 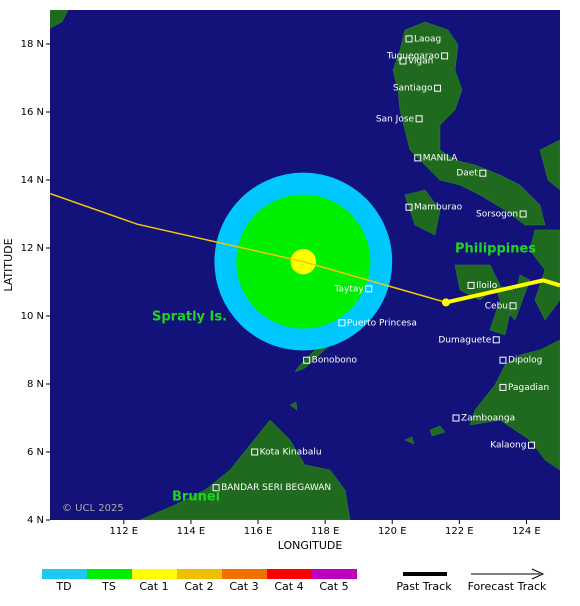 I want to click on city-label: Tuguegarao, so click(x=413, y=56).